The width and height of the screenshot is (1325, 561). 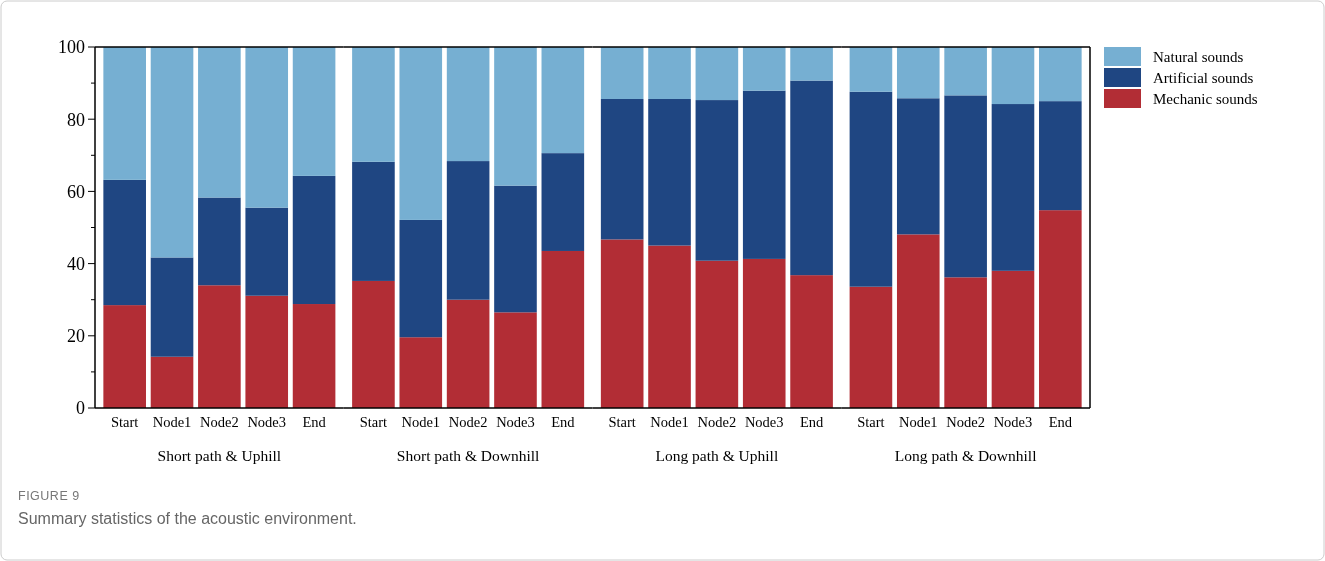 What do you see at coordinates (1198, 57) in the screenshot?
I see `legend-label: Natural sounds` at bounding box center [1198, 57].